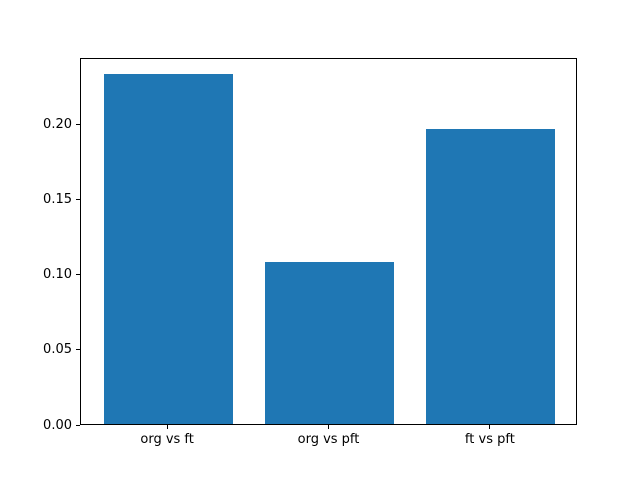 Image resolution: width=640 pixels, height=480 pixels. I want to click on y-tick-label: 0.00, so click(57, 425).